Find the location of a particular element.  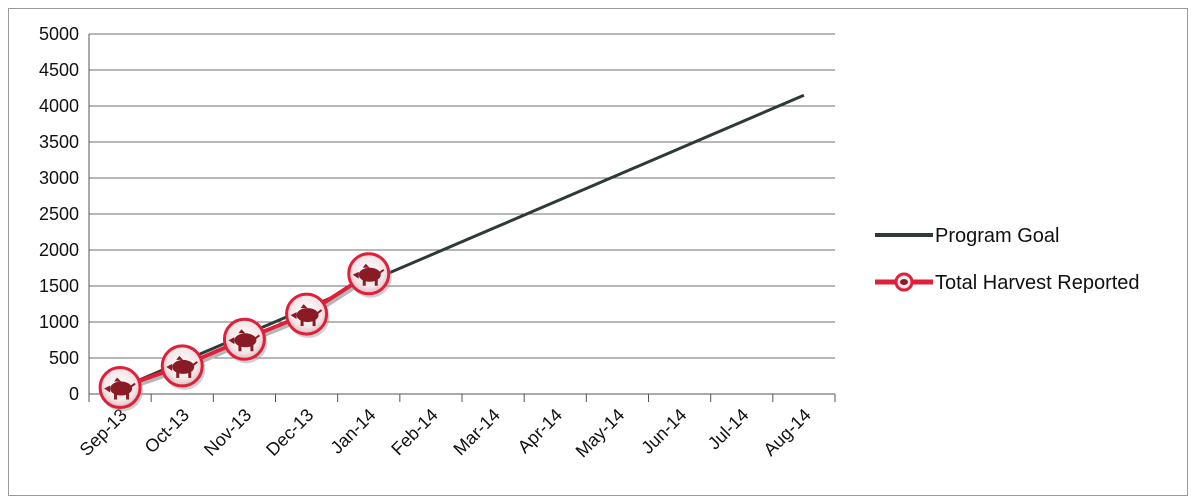

x-tick-label: Aug-14 is located at coordinates (787, 432).